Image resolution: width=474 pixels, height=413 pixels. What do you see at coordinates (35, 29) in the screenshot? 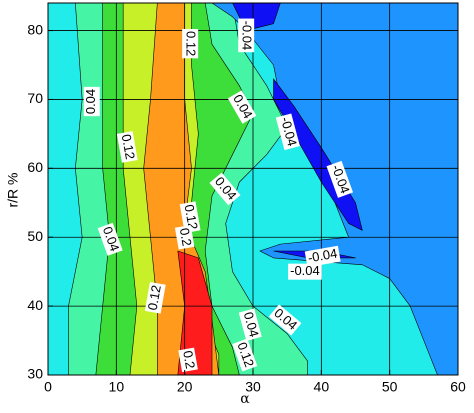
I see `y-tick-label: 80` at bounding box center [35, 29].